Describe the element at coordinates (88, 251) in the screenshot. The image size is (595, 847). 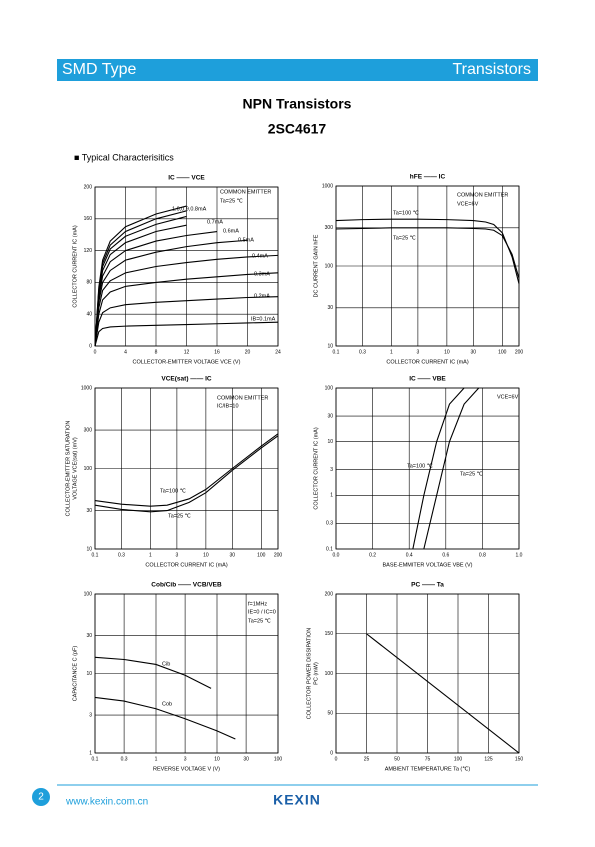
I see `y-tick-label: 120` at that location.